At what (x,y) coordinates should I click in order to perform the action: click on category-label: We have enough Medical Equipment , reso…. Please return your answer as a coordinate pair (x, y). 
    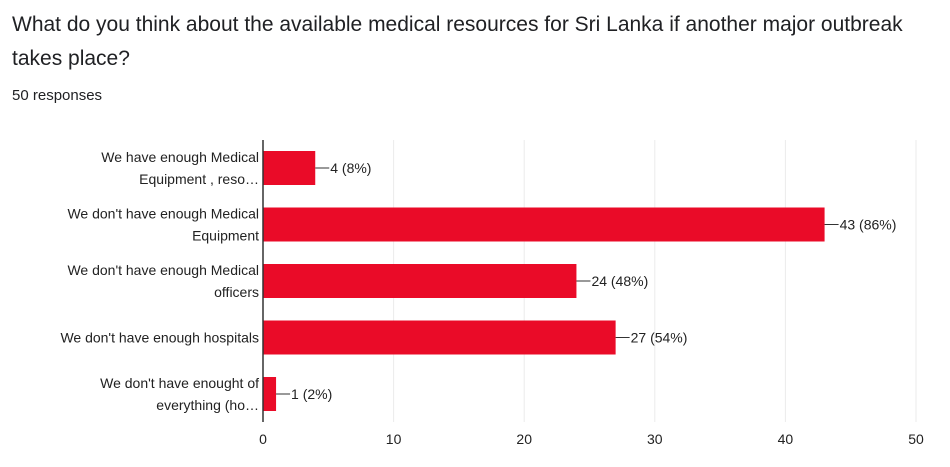
    Looking at the image, I should click on (180, 168).